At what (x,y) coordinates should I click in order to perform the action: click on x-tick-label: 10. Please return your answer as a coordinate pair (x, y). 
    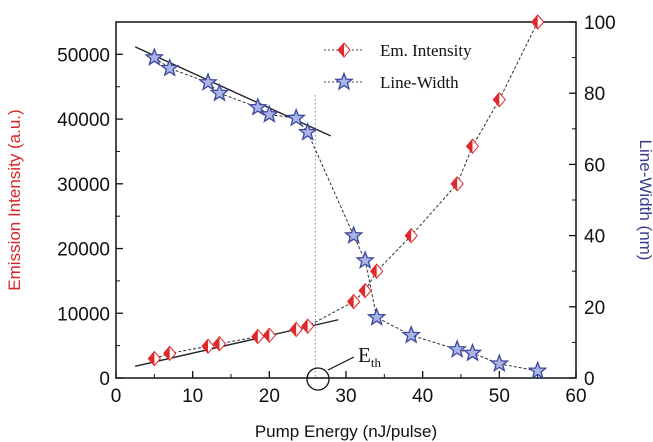
    Looking at the image, I should click on (192, 396).